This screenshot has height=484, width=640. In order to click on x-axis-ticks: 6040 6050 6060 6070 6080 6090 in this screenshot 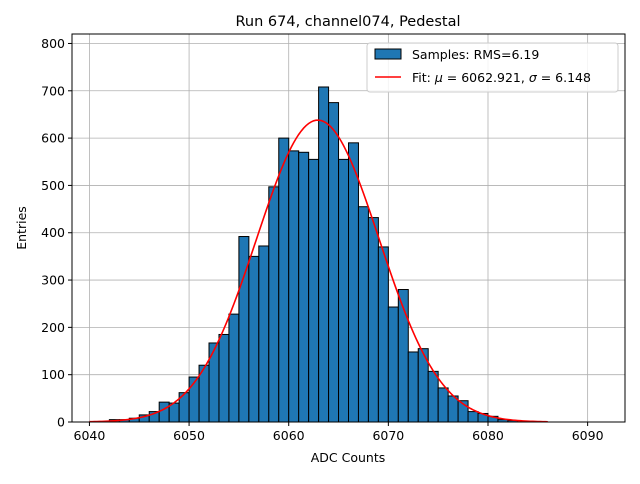, I will do `click(339, 432)`.